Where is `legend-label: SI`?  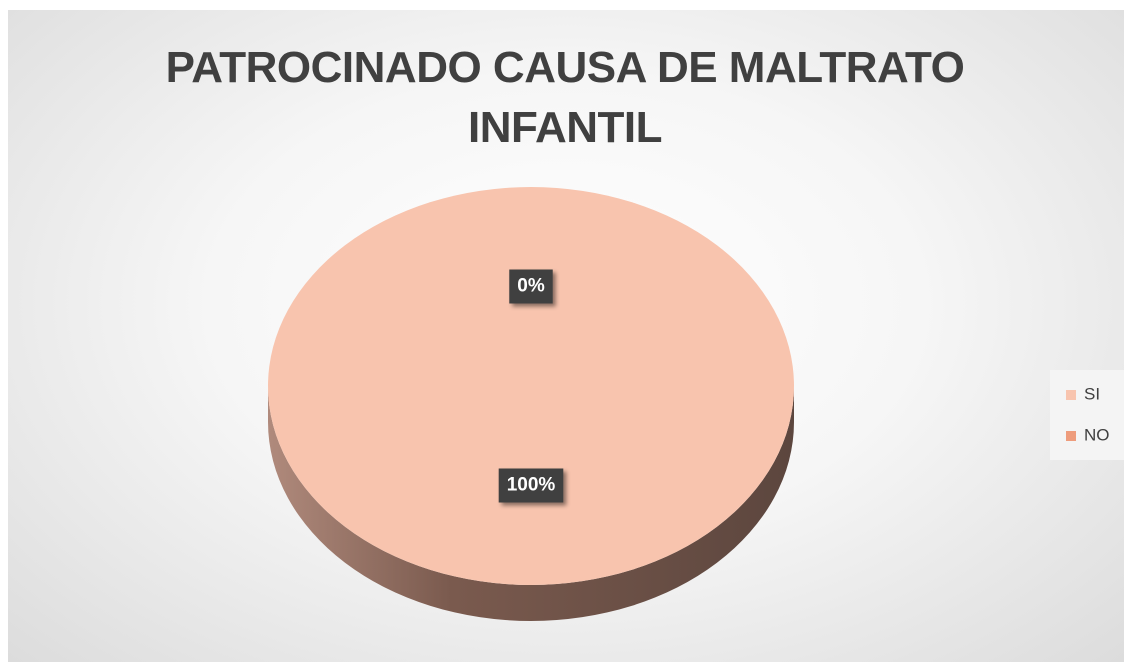
legend-label: SI is located at coordinates (1092, 393).